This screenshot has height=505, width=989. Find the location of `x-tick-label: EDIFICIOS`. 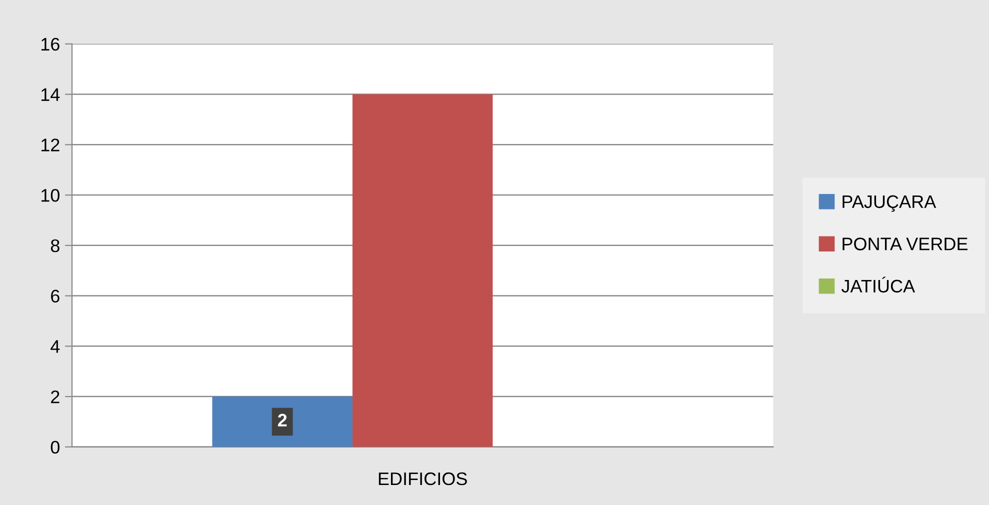

x-tick-label: EDIFICIOS is located at coordinates (422, 479).